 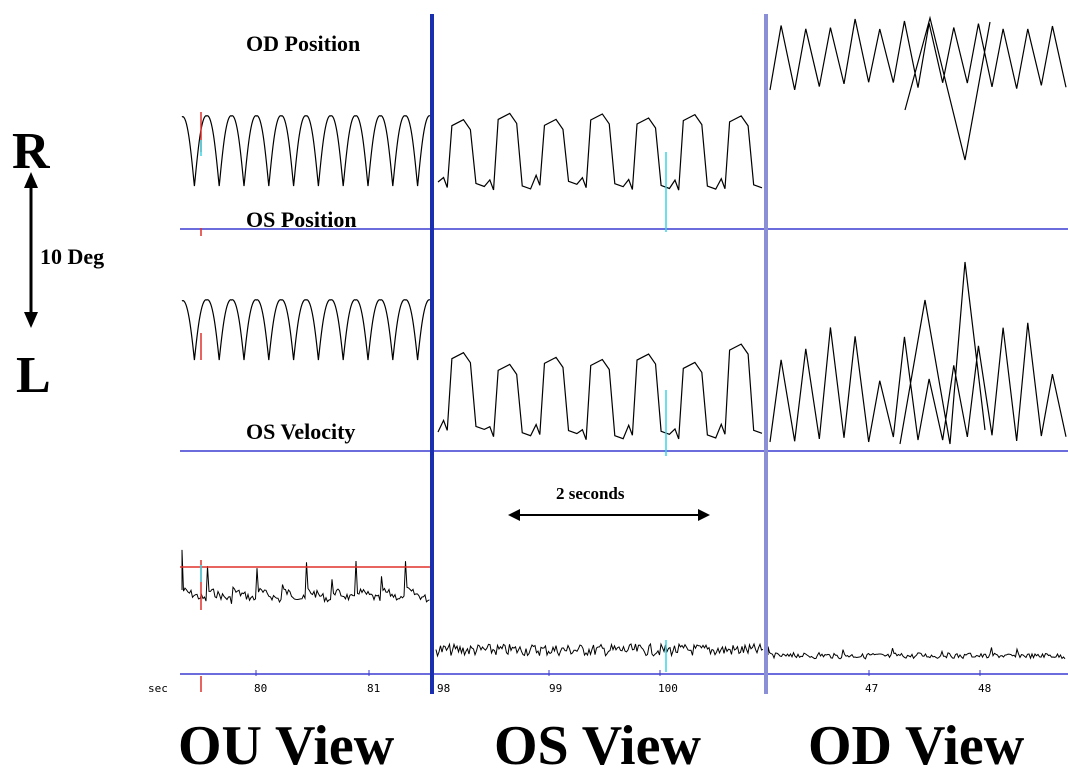 I want to click on scale-indicator: R L 10 Deg, so click(x=58, y=263).